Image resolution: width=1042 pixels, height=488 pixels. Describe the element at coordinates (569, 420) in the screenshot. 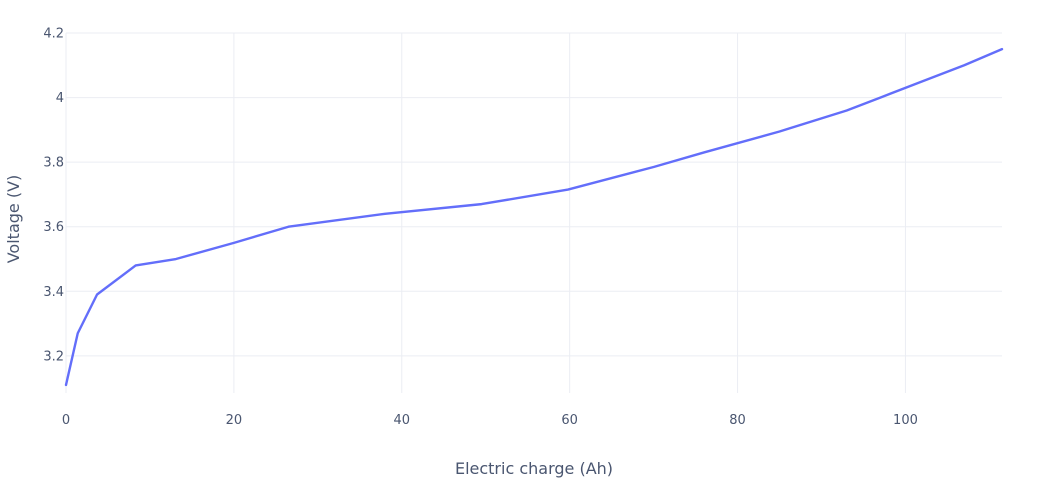

I see `x-tick-label: 60` at that location.